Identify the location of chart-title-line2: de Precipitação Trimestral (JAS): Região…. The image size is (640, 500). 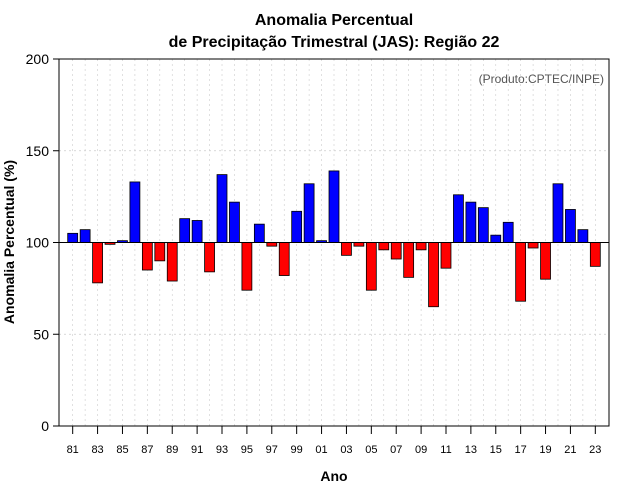
(334, 42).